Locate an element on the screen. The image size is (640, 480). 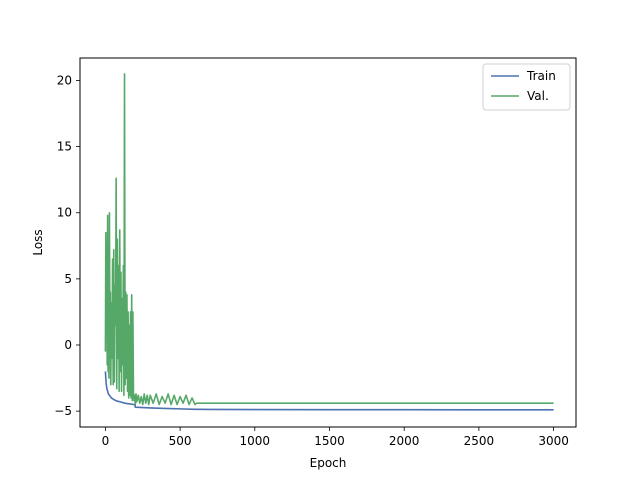
x-tick-label: 0 is located at coordinates (106, 441).